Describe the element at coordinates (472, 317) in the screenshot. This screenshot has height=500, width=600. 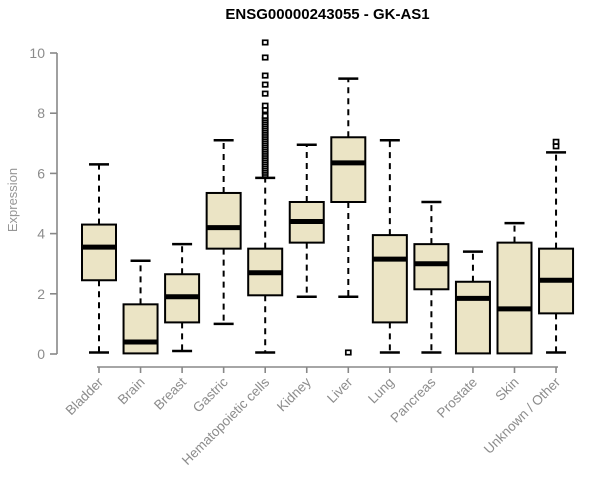
I see `box-prostate` at that location.